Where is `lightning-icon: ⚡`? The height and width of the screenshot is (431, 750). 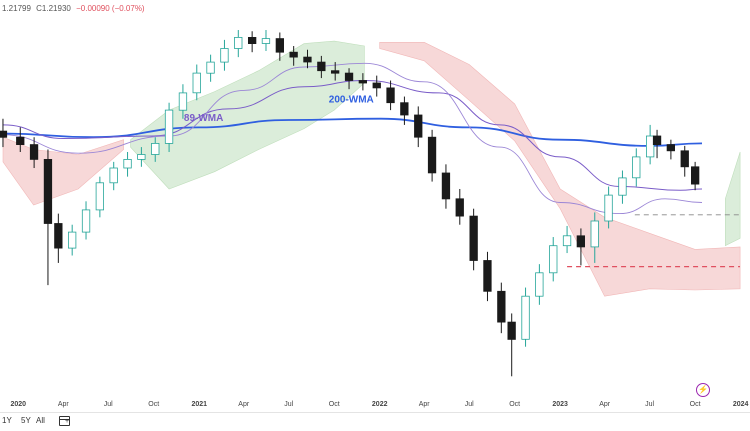
lightning-icon: ⚡ is located at coordinates (703, 390).